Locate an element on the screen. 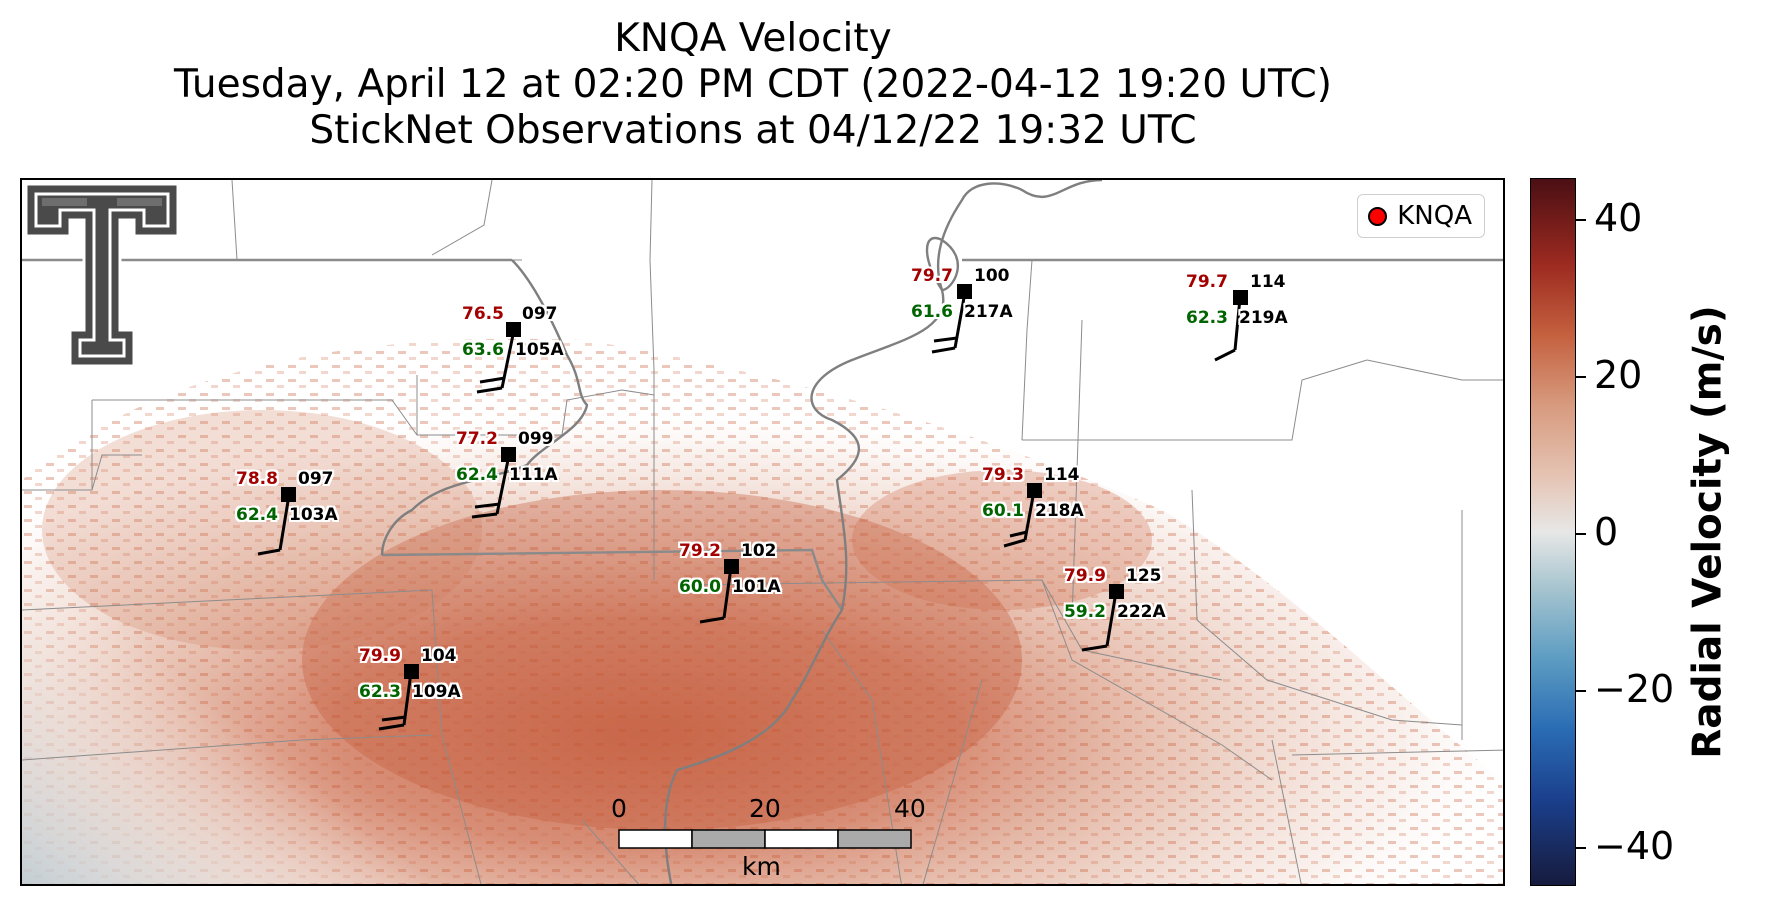 The image size is (1773, 903). scale-tick-40: 40 is located at coordinates (910, 808).